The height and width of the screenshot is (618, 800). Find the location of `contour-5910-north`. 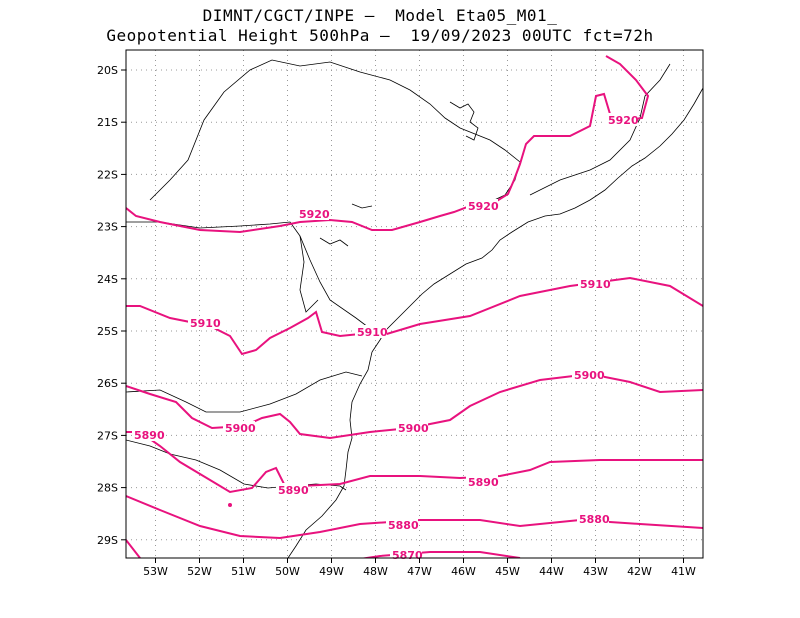

contour-5910-north is located at coordinates (414, 316).